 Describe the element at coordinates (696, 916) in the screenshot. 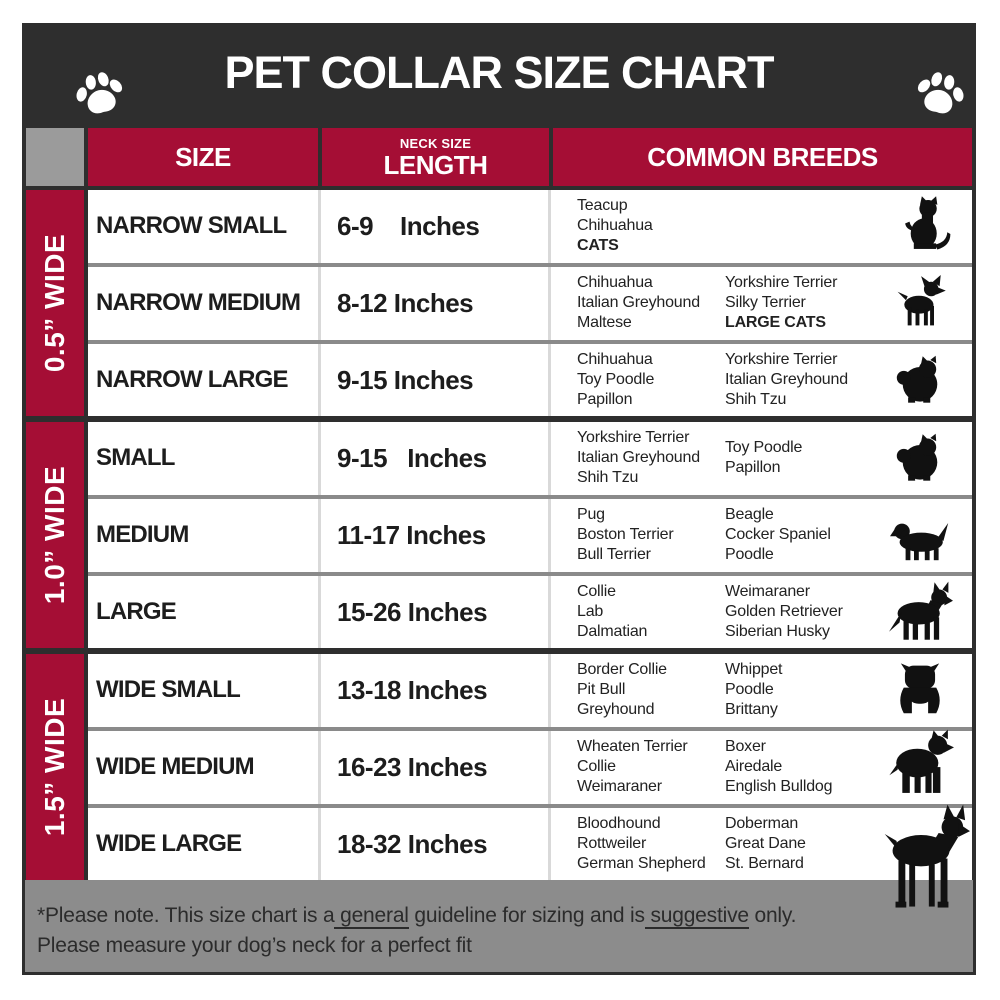

I see `footer-underlined-suggestive: suggestive` at that location.